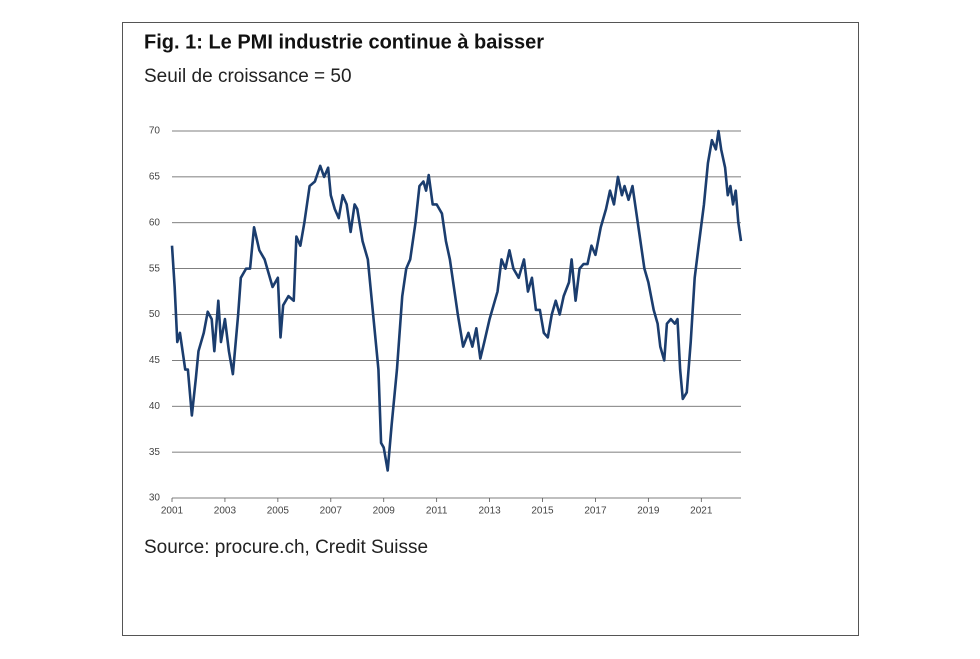 The height and width of the screenshot is (659, 980). I want to click on chart-subtitle: Seuil de croissance = 50, so click(248, 76).